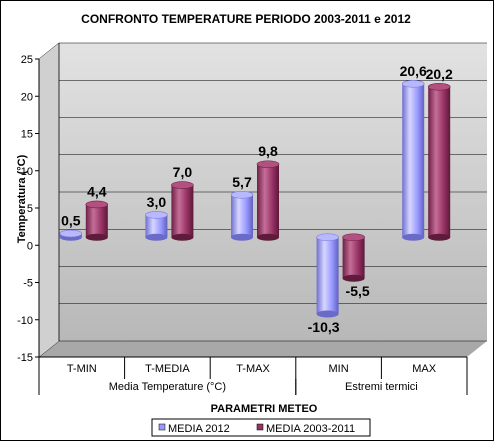  I want to click on legend-swatch-media-2003-2011, so click(260, 427).